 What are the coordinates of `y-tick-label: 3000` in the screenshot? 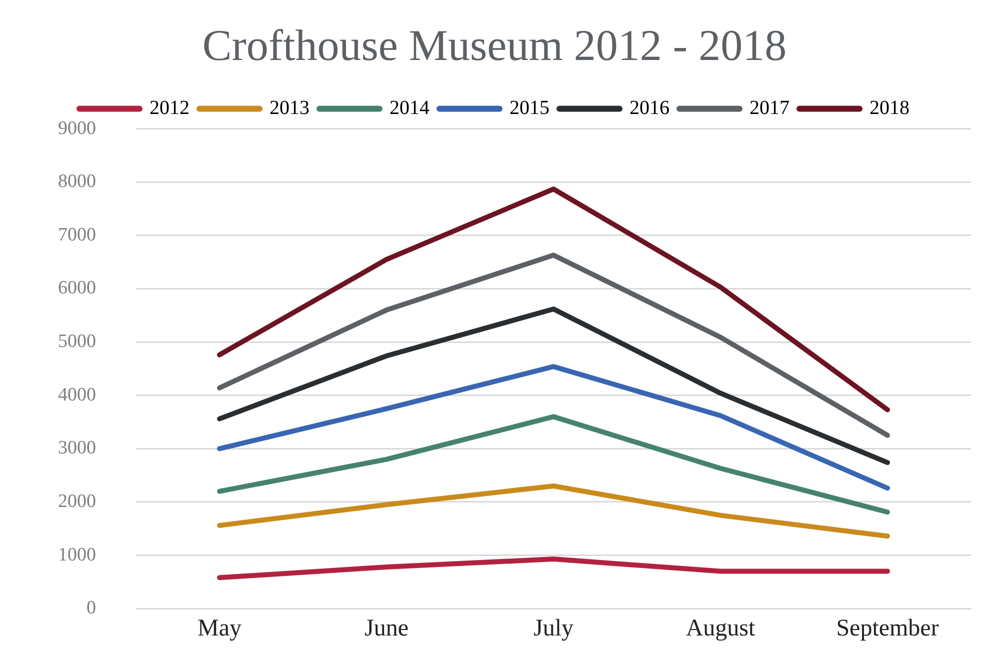 It's located at (77, 448).